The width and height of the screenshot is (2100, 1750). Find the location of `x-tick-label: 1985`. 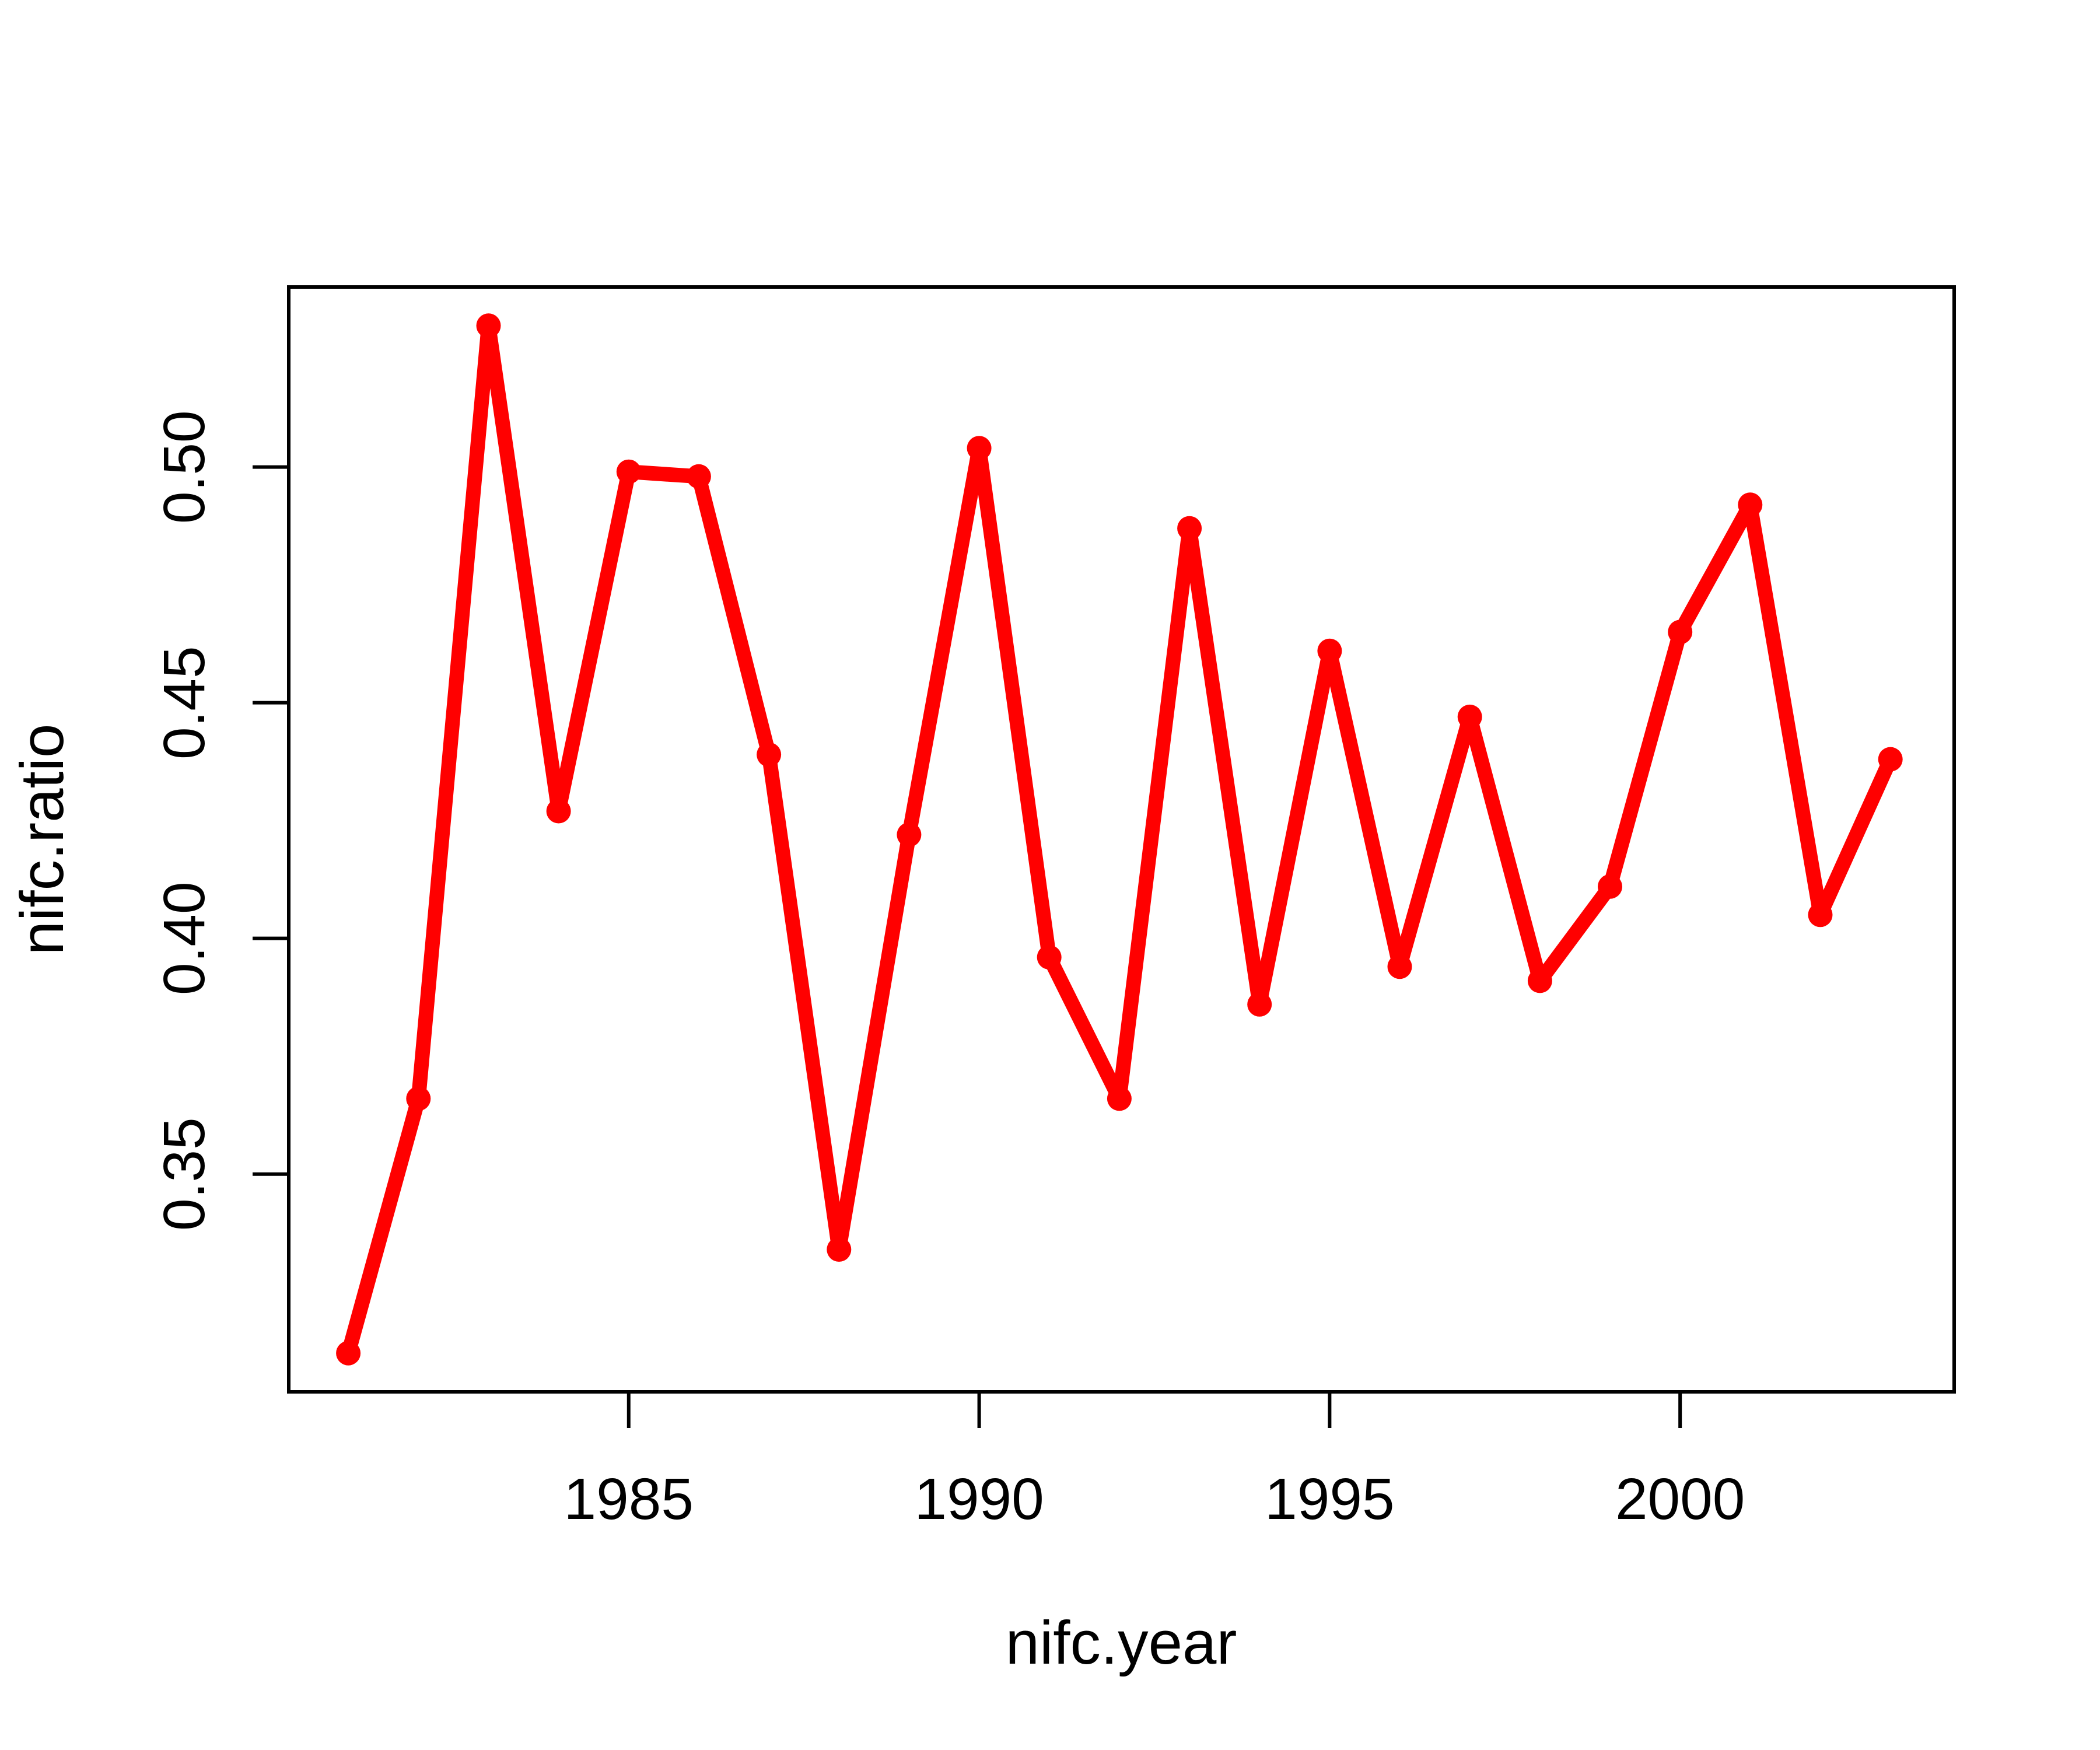

x-tick-label: 1985 is located at coordinates (629, 1499).